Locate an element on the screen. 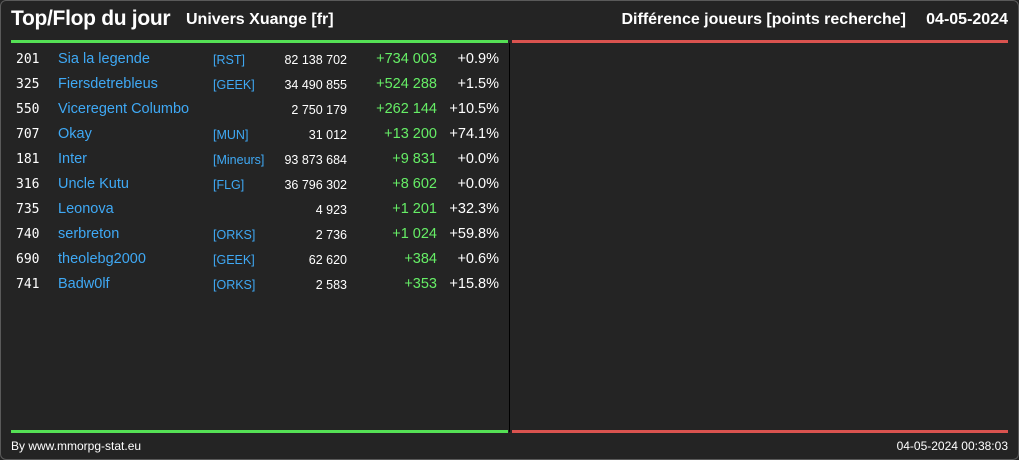 The width and height of the screenshot is (1019, 460). alliance-tag-link: [Mineurs] is located at coordinates (239, 160).